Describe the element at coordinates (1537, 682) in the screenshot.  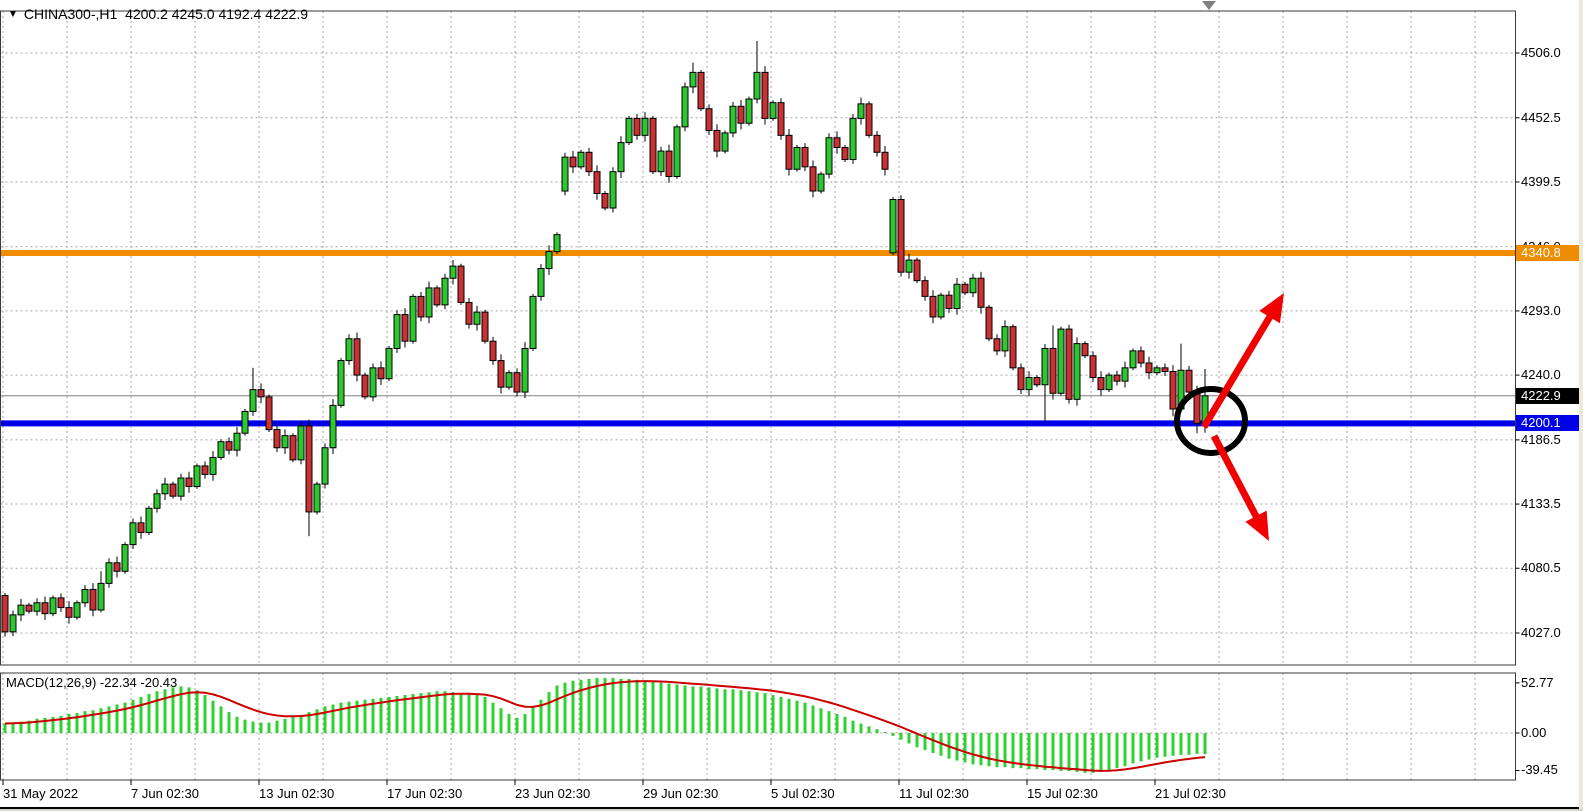
I see `macd-tick-label: 52.77` at that location.